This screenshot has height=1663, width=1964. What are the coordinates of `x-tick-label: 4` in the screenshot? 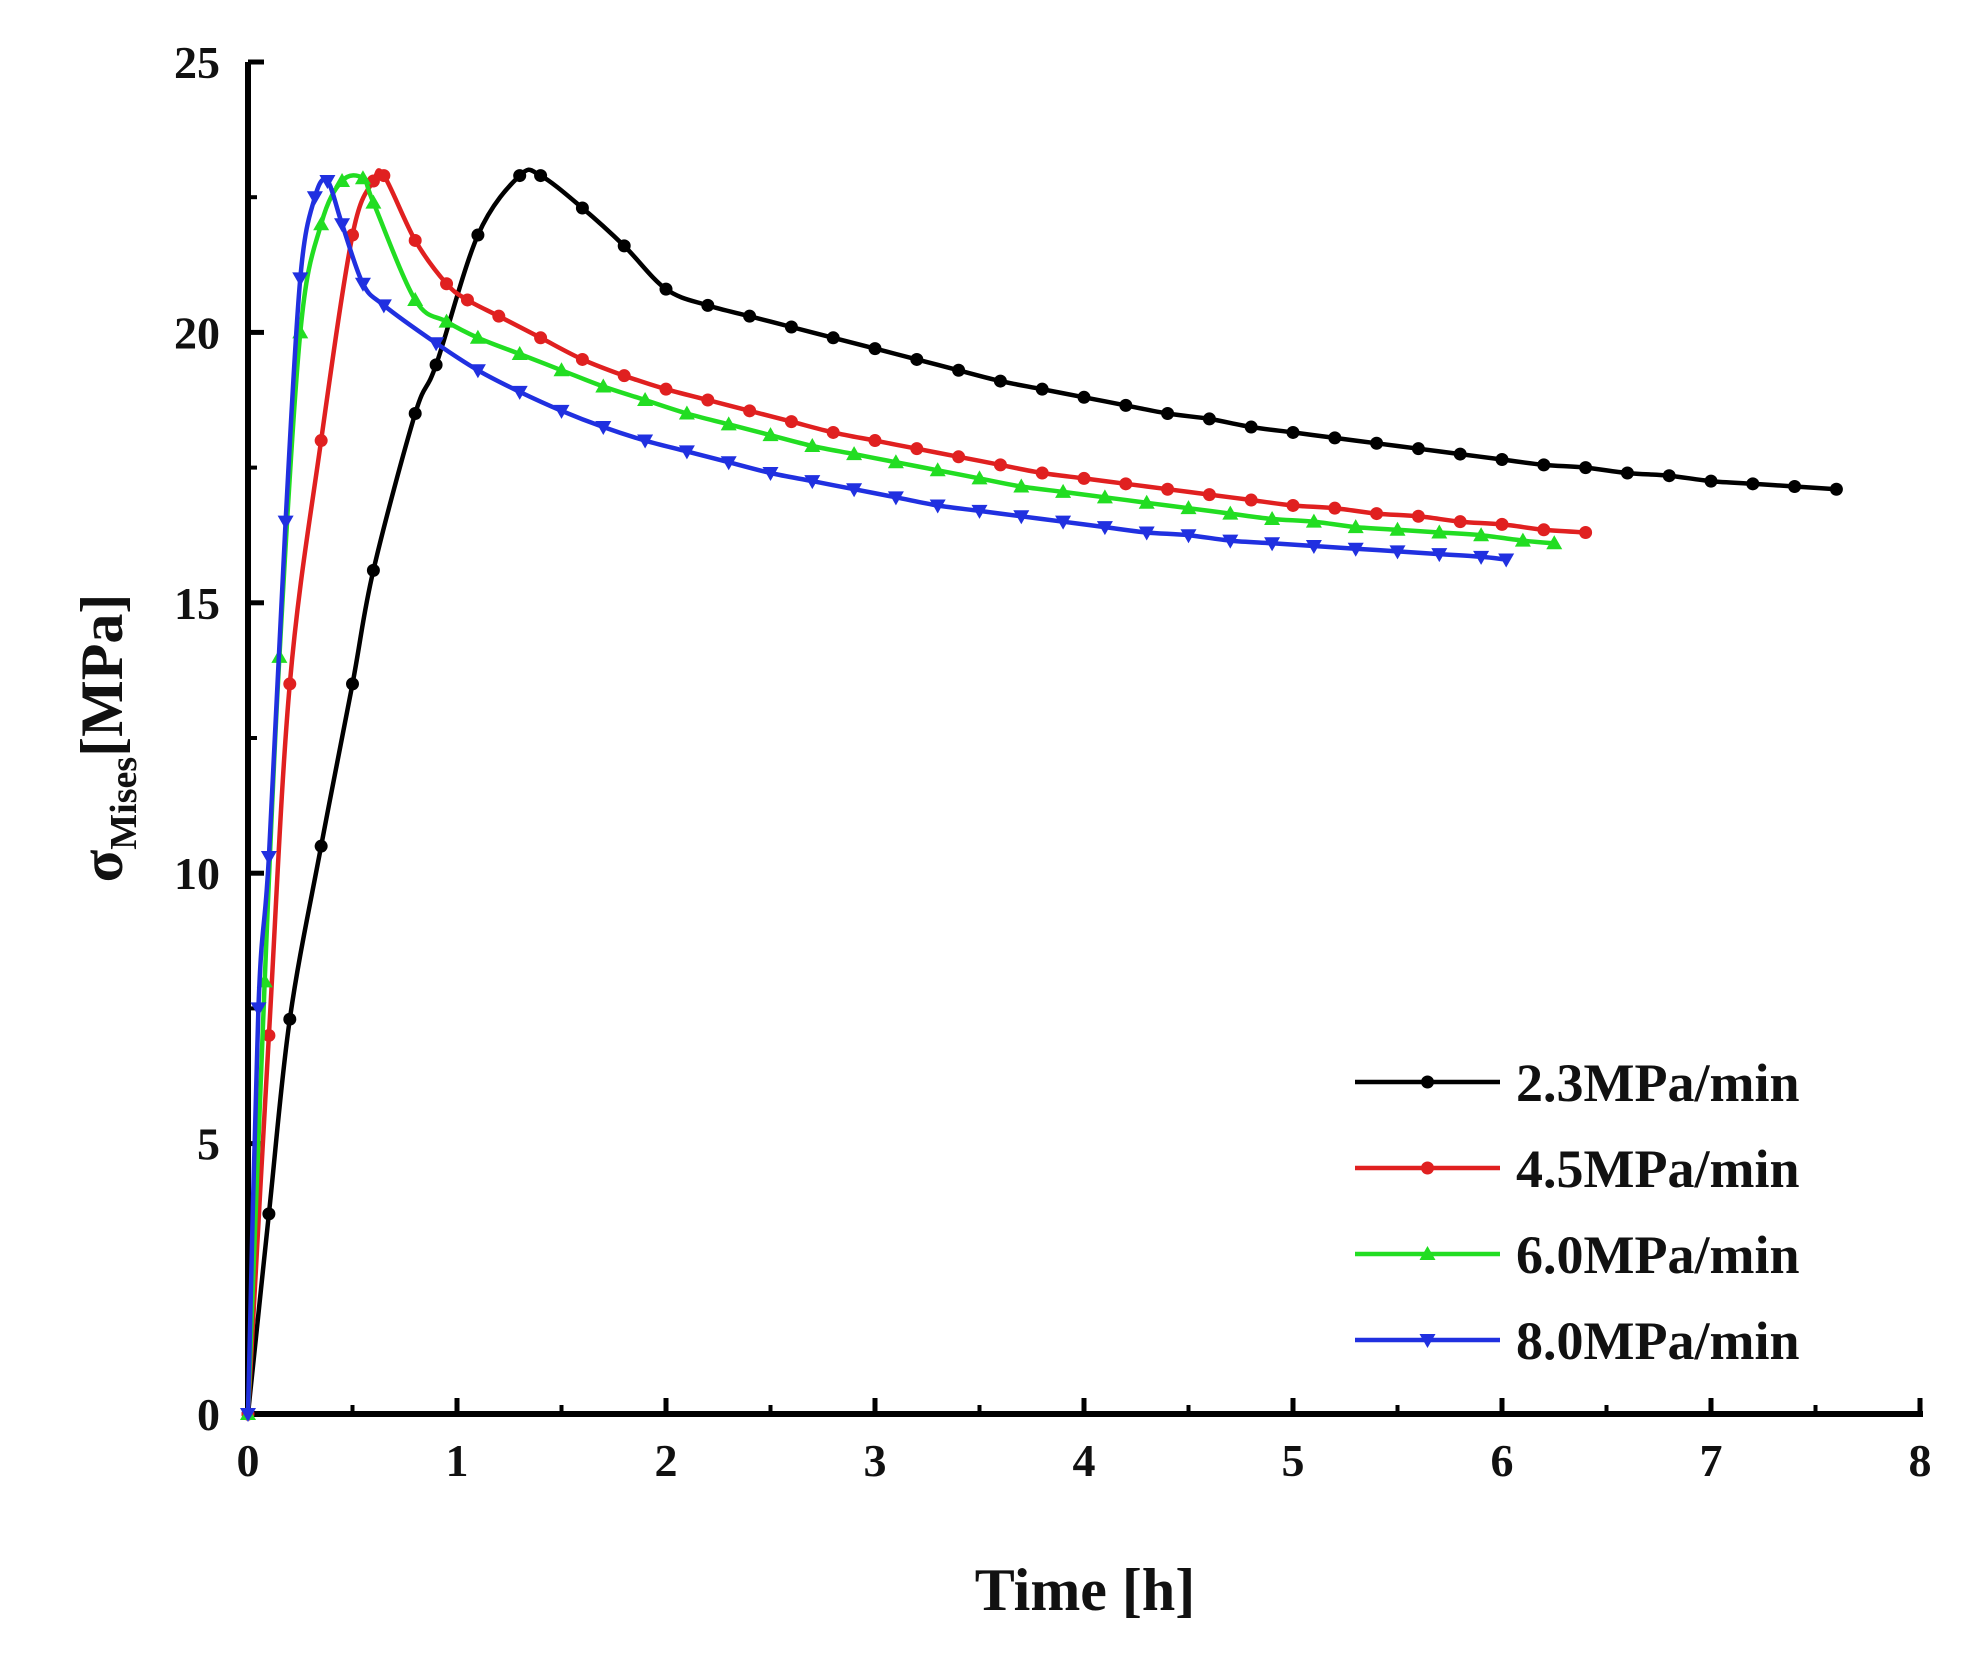 It's located at (1084, 1460).